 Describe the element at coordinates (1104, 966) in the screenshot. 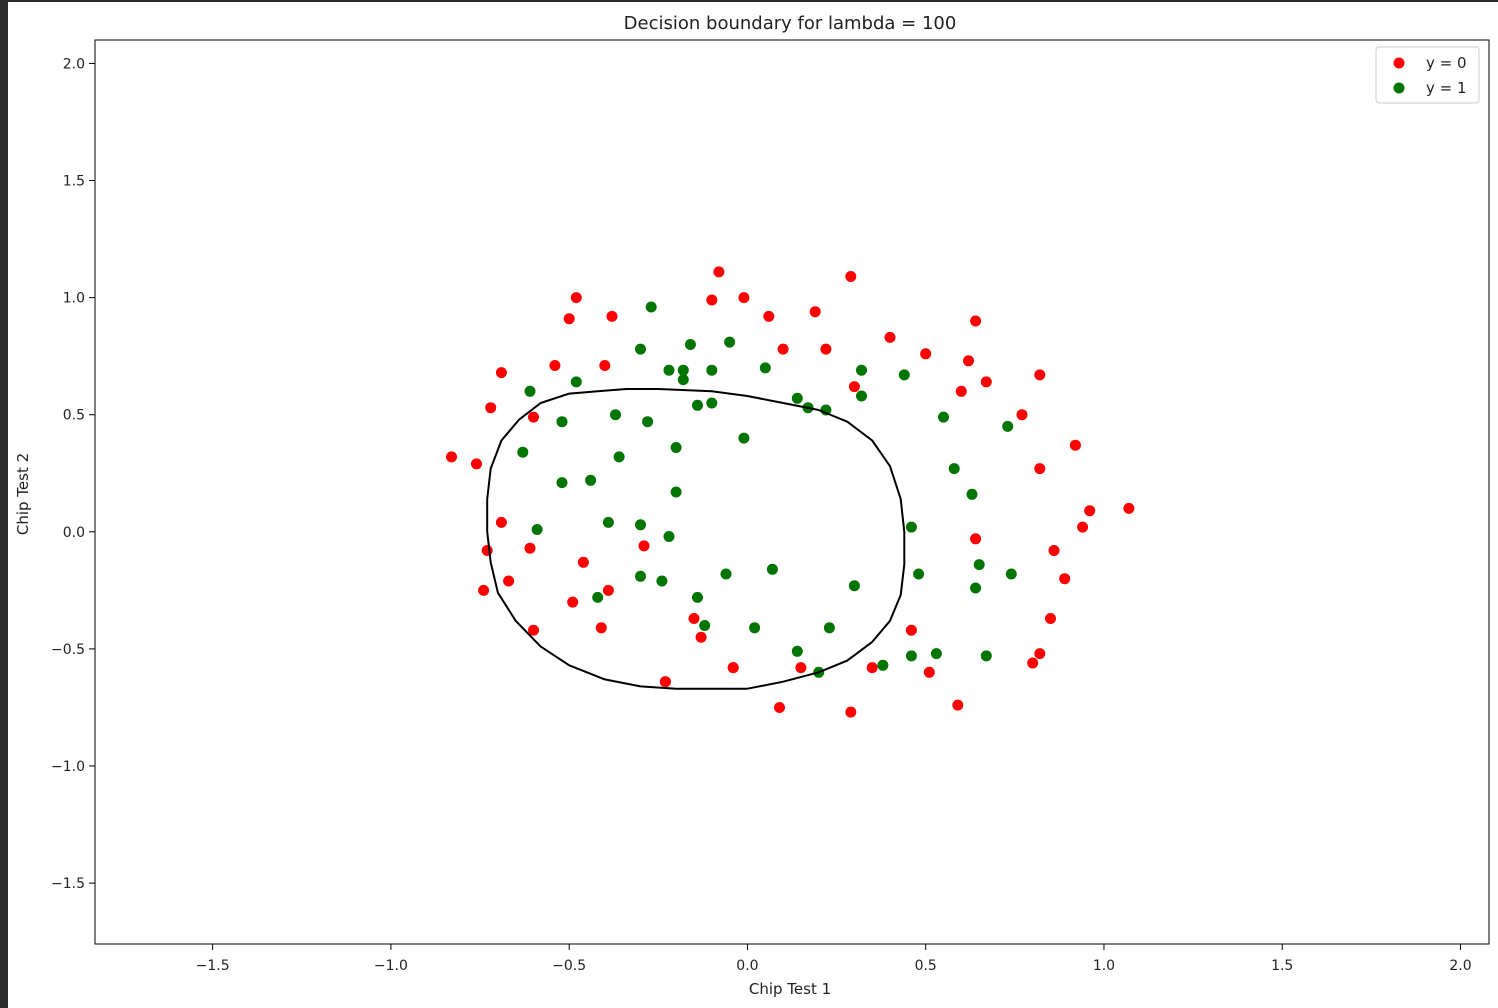

I see `x-tick-label: 1.0` at that location.